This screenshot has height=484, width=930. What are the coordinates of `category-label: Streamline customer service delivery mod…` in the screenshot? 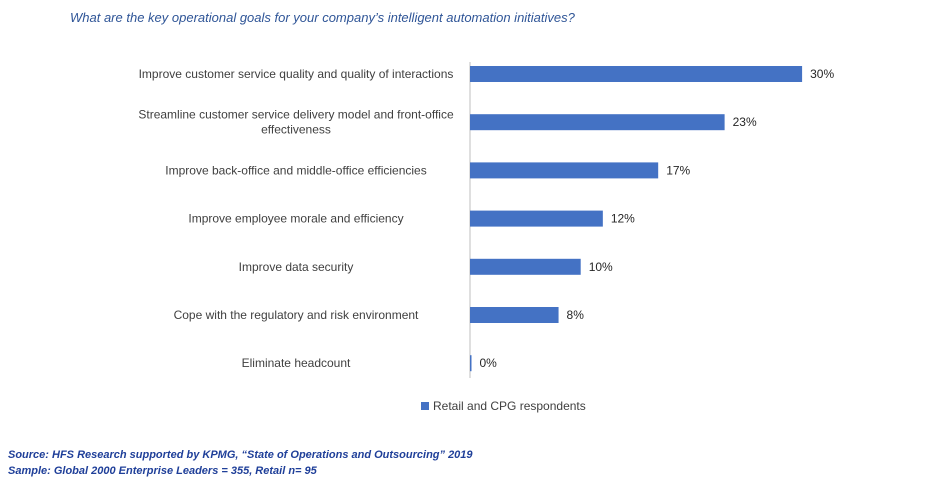 It's located at (296, 122).